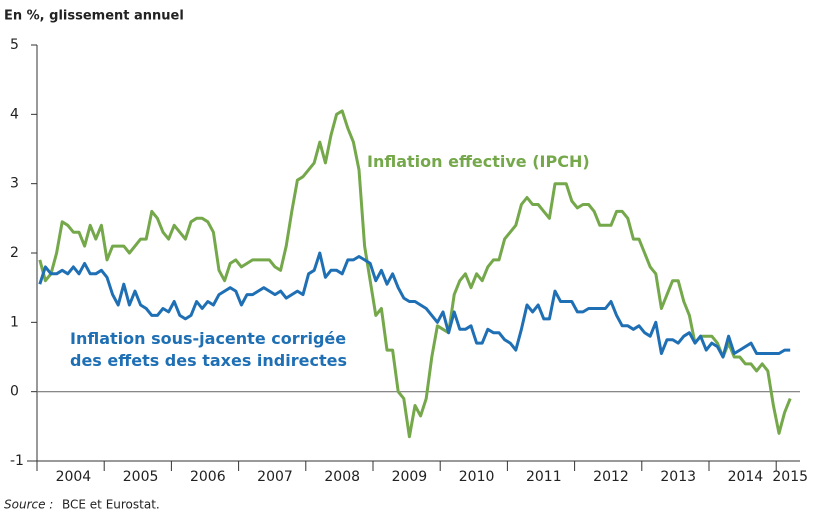 Image resolution: width=819 pixels, height=515 pixels. What do you see at coordinates (14, 392) in the screenshot?
I see `y-tick-label: 0` at bounding box center [14, 392].